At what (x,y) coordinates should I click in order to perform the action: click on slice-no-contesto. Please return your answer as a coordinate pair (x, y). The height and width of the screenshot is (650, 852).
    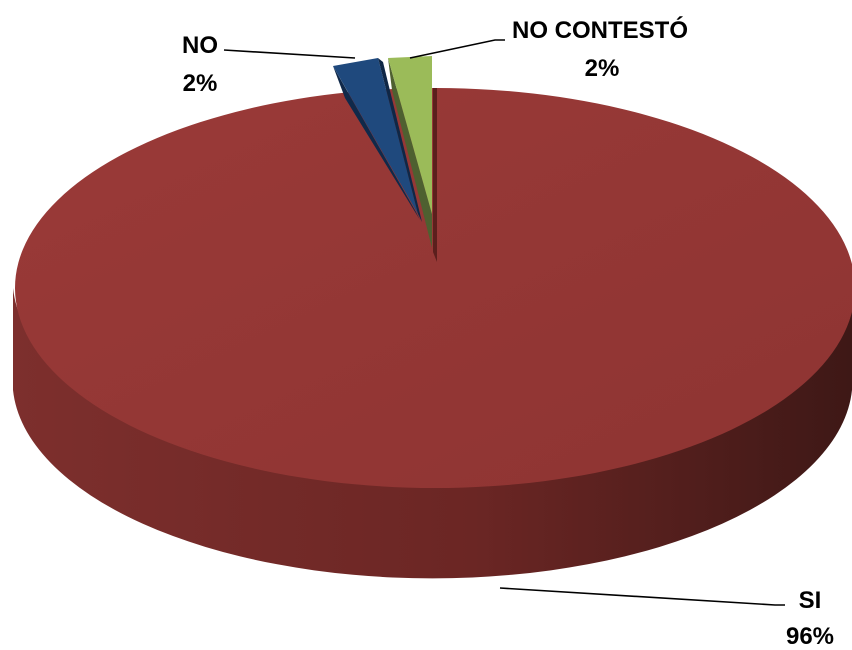
    Looking at the image, I should click on (410, 135).